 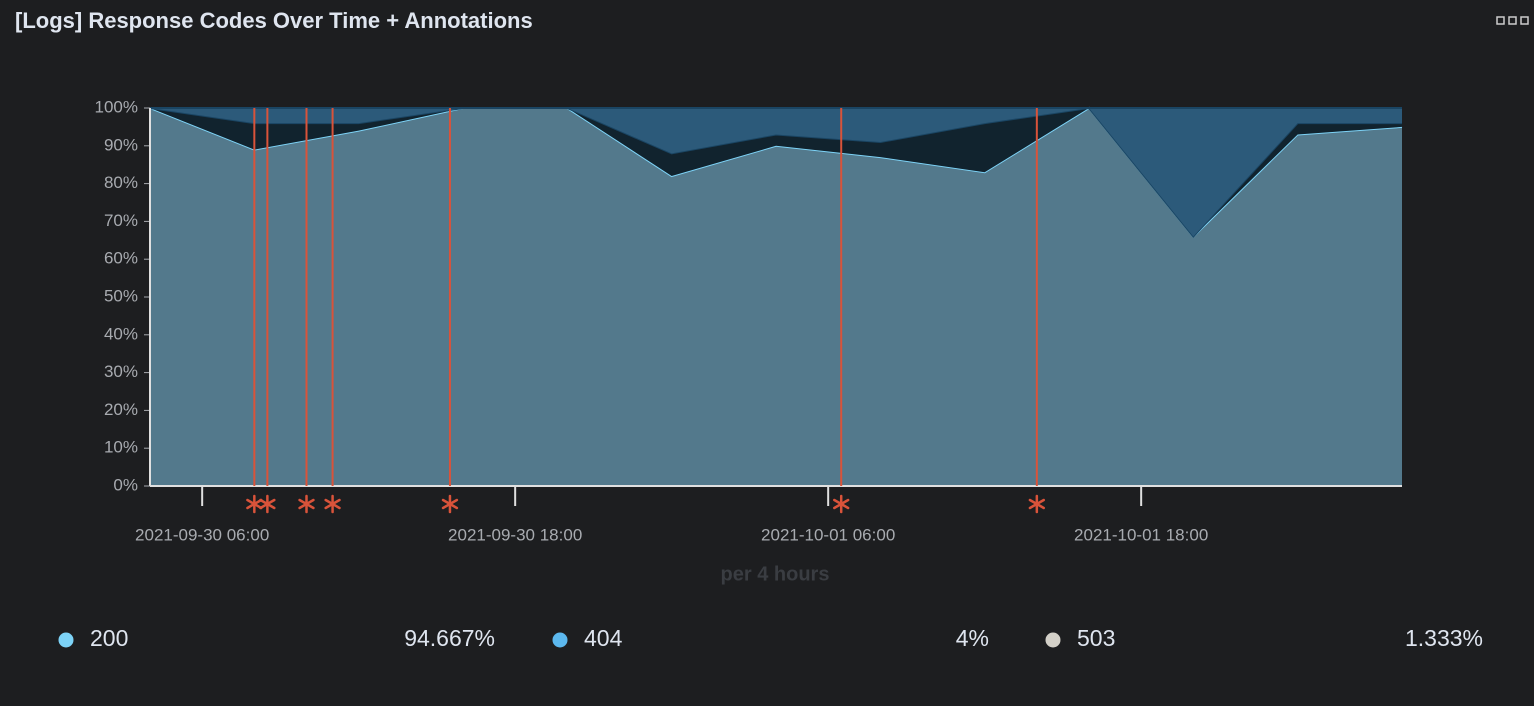 I want to click on y-tick-label: 60%, so click(x=121, y=258).